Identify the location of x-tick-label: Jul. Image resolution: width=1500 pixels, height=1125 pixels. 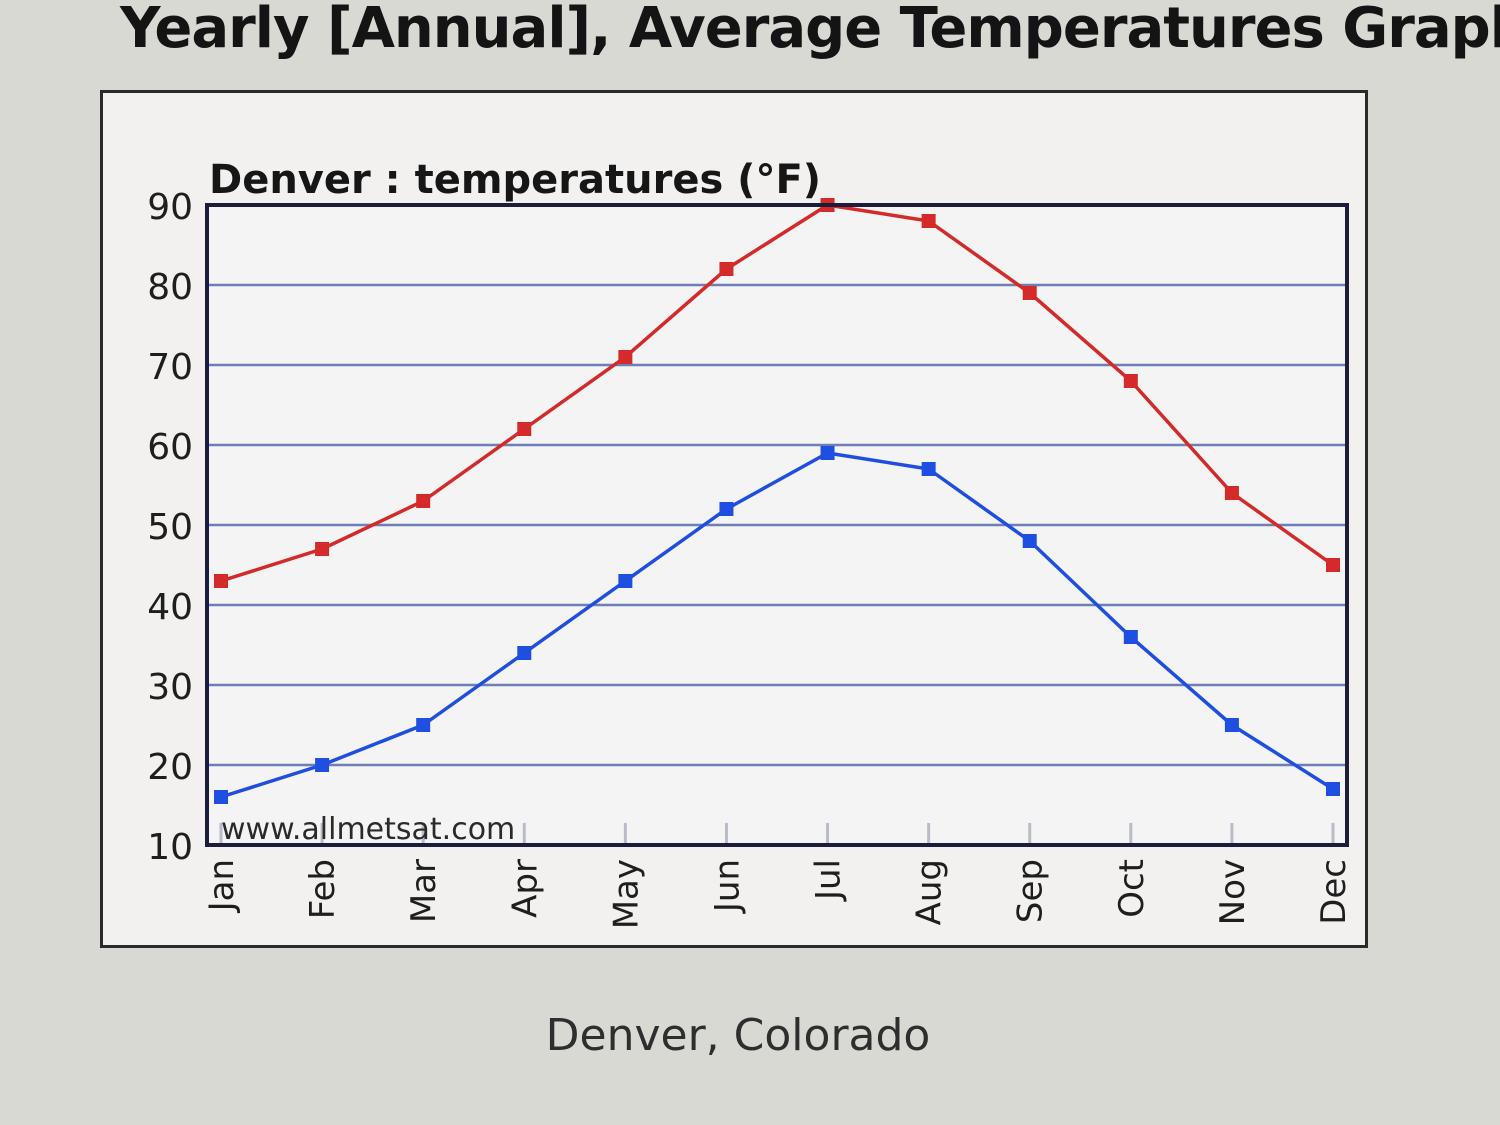
(829, 880).